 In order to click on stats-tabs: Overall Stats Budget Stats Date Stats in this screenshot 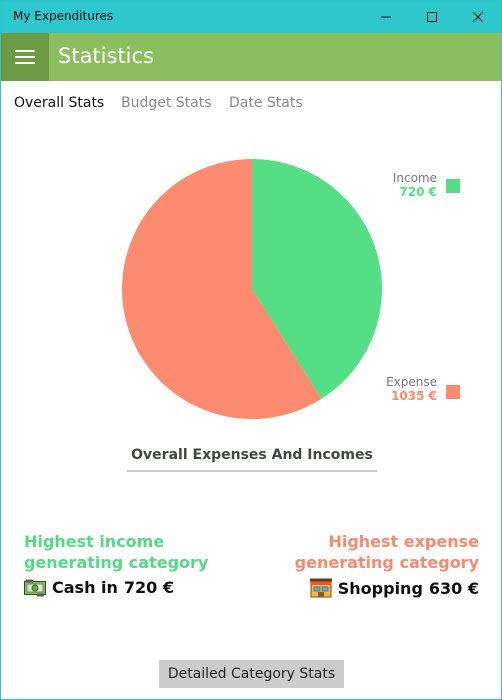, I will do `click(251, 107)`.